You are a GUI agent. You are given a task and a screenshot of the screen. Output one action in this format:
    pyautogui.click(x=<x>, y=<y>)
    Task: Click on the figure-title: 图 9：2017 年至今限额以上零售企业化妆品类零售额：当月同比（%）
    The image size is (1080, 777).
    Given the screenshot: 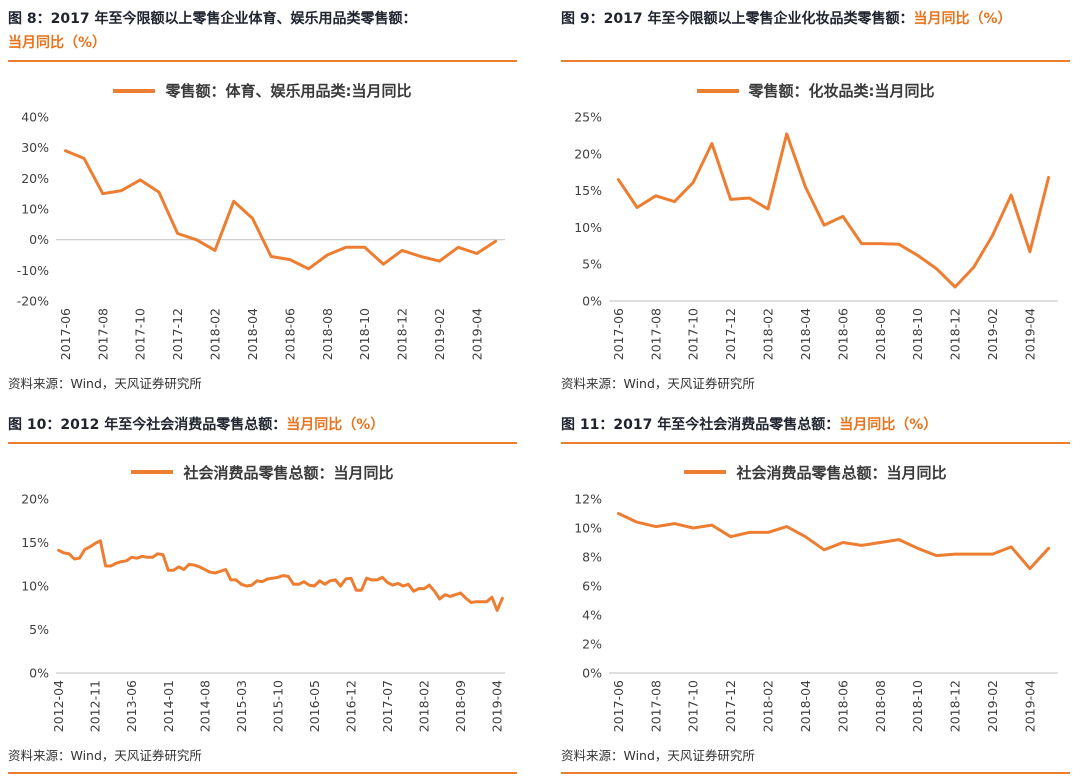 What is the action you would take?
    pyautogui.click(x=815, y=32)
    